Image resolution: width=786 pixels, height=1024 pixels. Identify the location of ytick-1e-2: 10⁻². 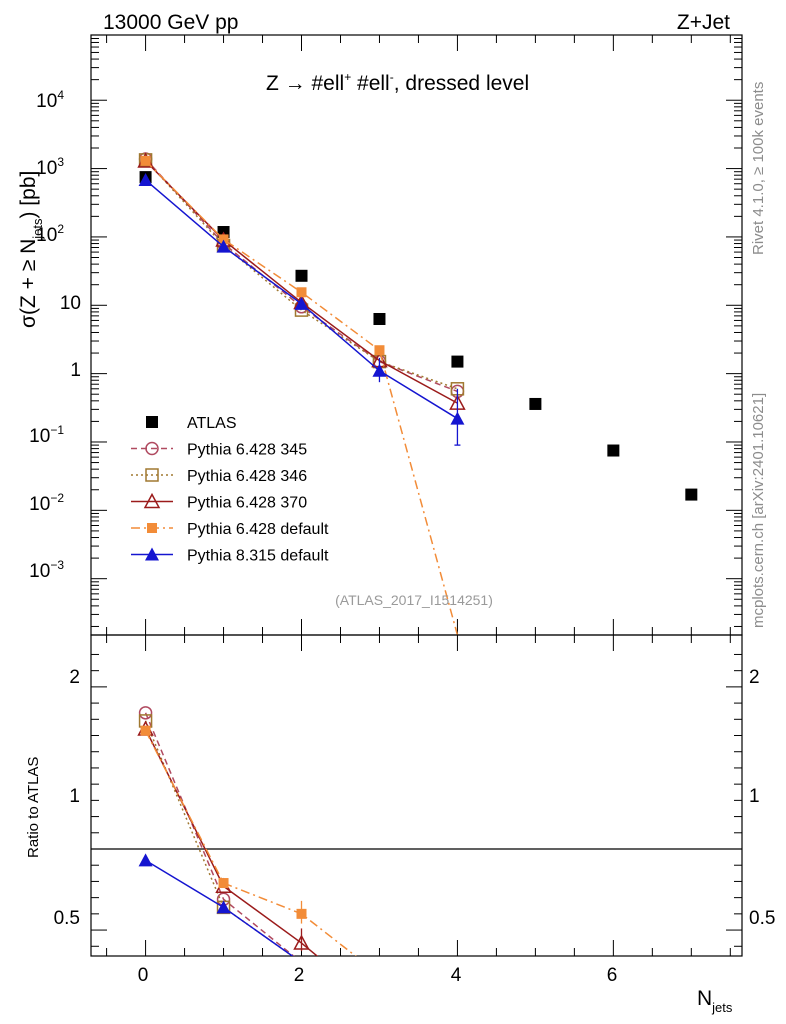
(46, 503).